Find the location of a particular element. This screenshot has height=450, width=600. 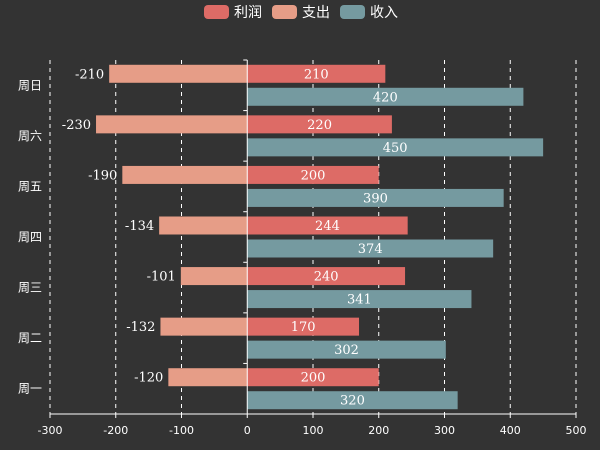

x-tick-label: 500 is located at coordinates (576, 430).